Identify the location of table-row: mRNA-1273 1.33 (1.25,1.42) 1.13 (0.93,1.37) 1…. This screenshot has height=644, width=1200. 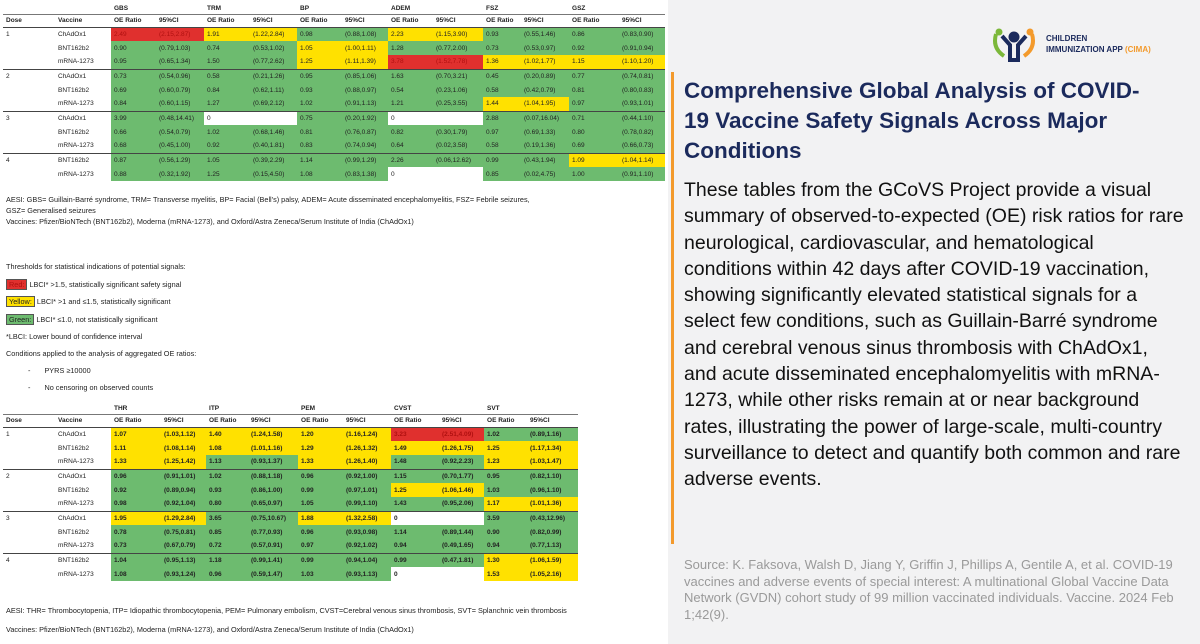
(291, 462).